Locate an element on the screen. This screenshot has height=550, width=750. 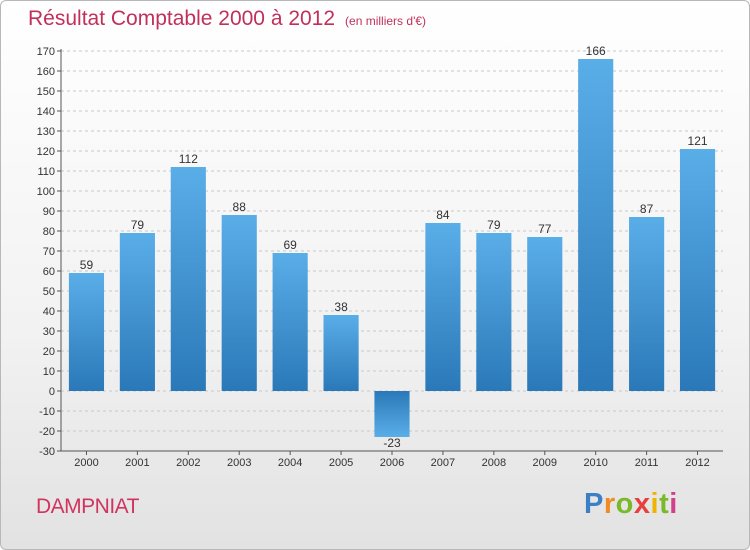
bar-2012 is located at coordinates (697, 270).